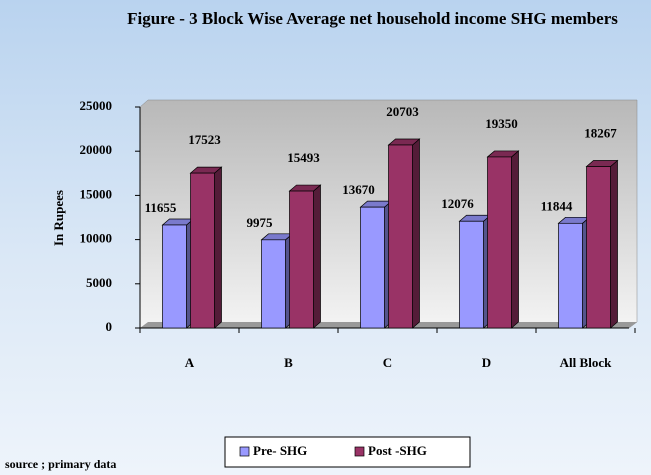 Image resolution: width=651 pixels, height=475 pixels. Describe the element at coordinates (358, 189) in the screenshot. I see `data-label: 13670` at that location.